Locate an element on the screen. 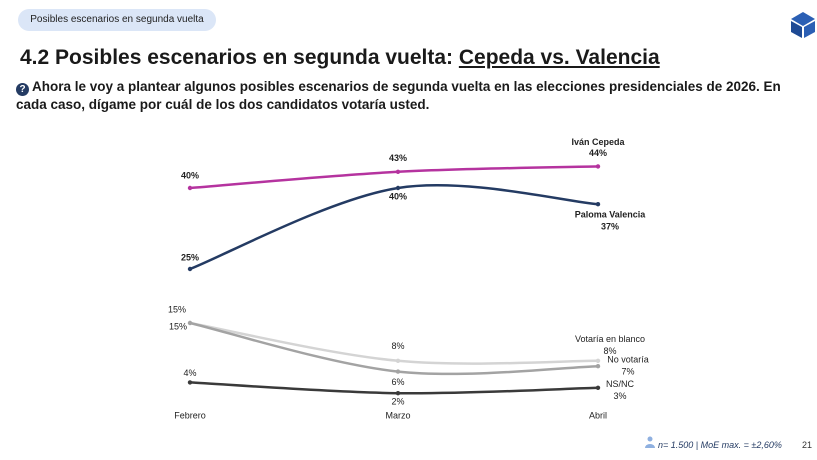 This screenshot has height=460, width=817. value-label: 37% is located at coordinates (610, 227).